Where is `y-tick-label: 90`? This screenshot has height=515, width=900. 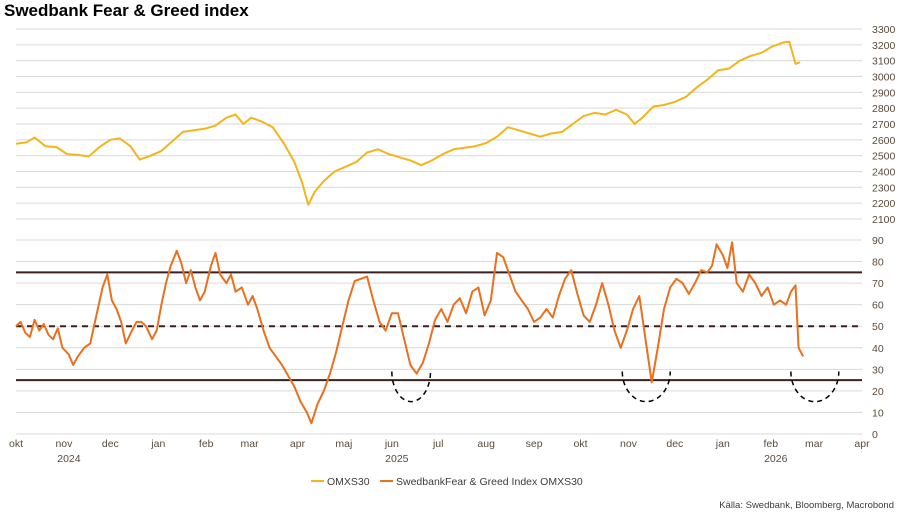
y-tick-label: 90 is located at coordinates (878, 241).